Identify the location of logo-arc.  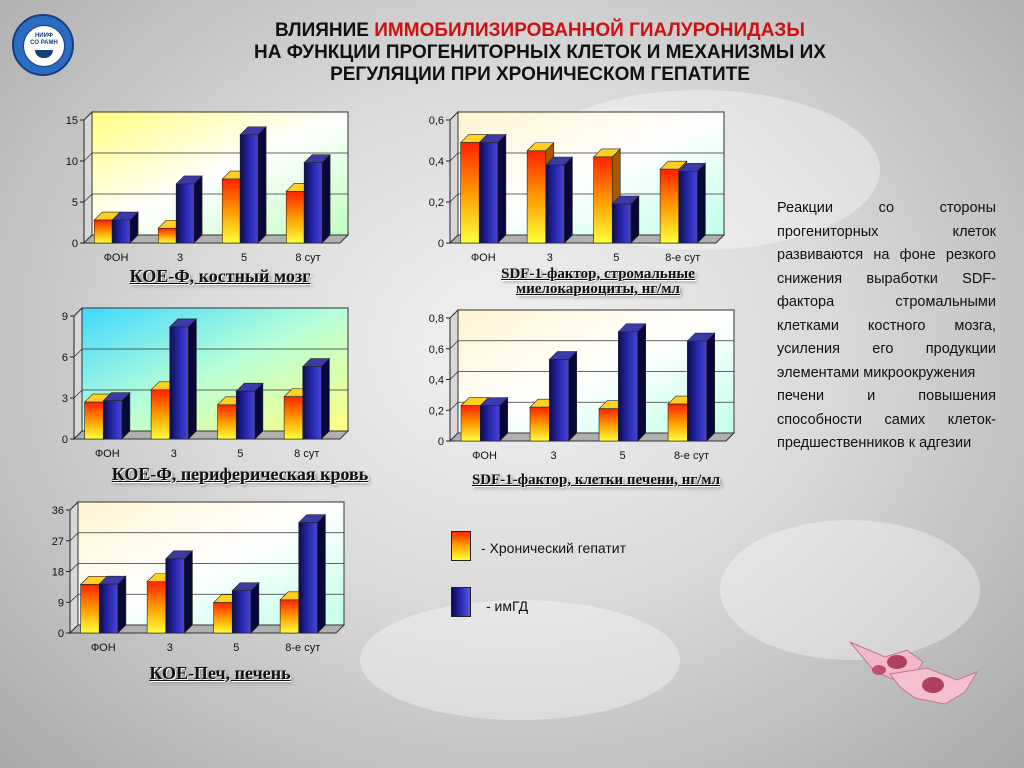
(44, 54).